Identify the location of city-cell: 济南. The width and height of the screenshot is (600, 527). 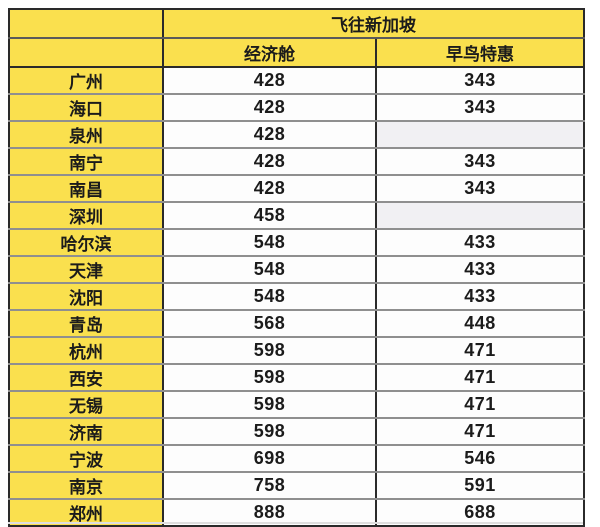
(86, 432).